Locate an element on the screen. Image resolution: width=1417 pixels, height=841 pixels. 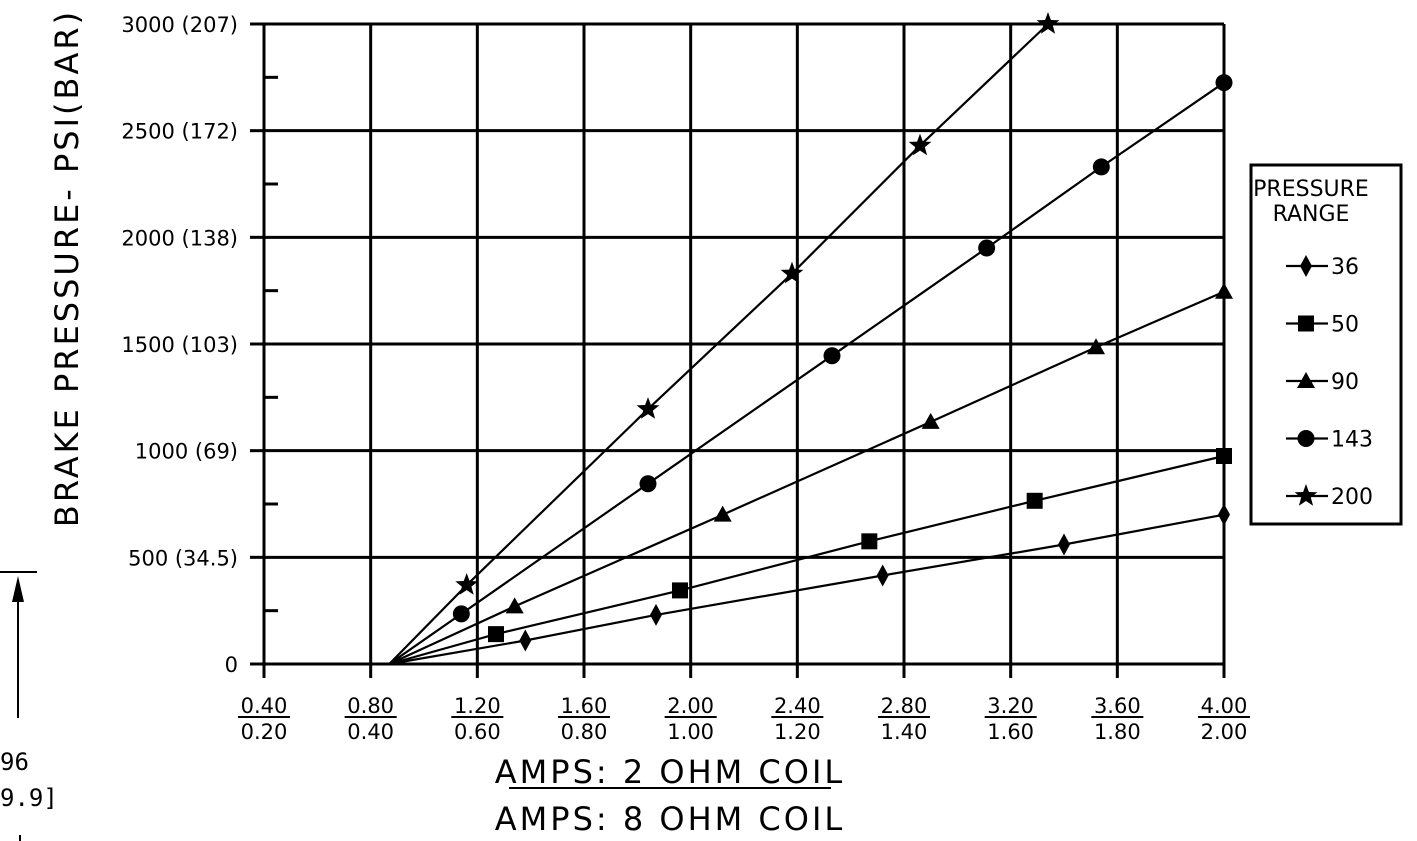
y-tick-label: 1500 (103) is located at coordinates (179, 345).